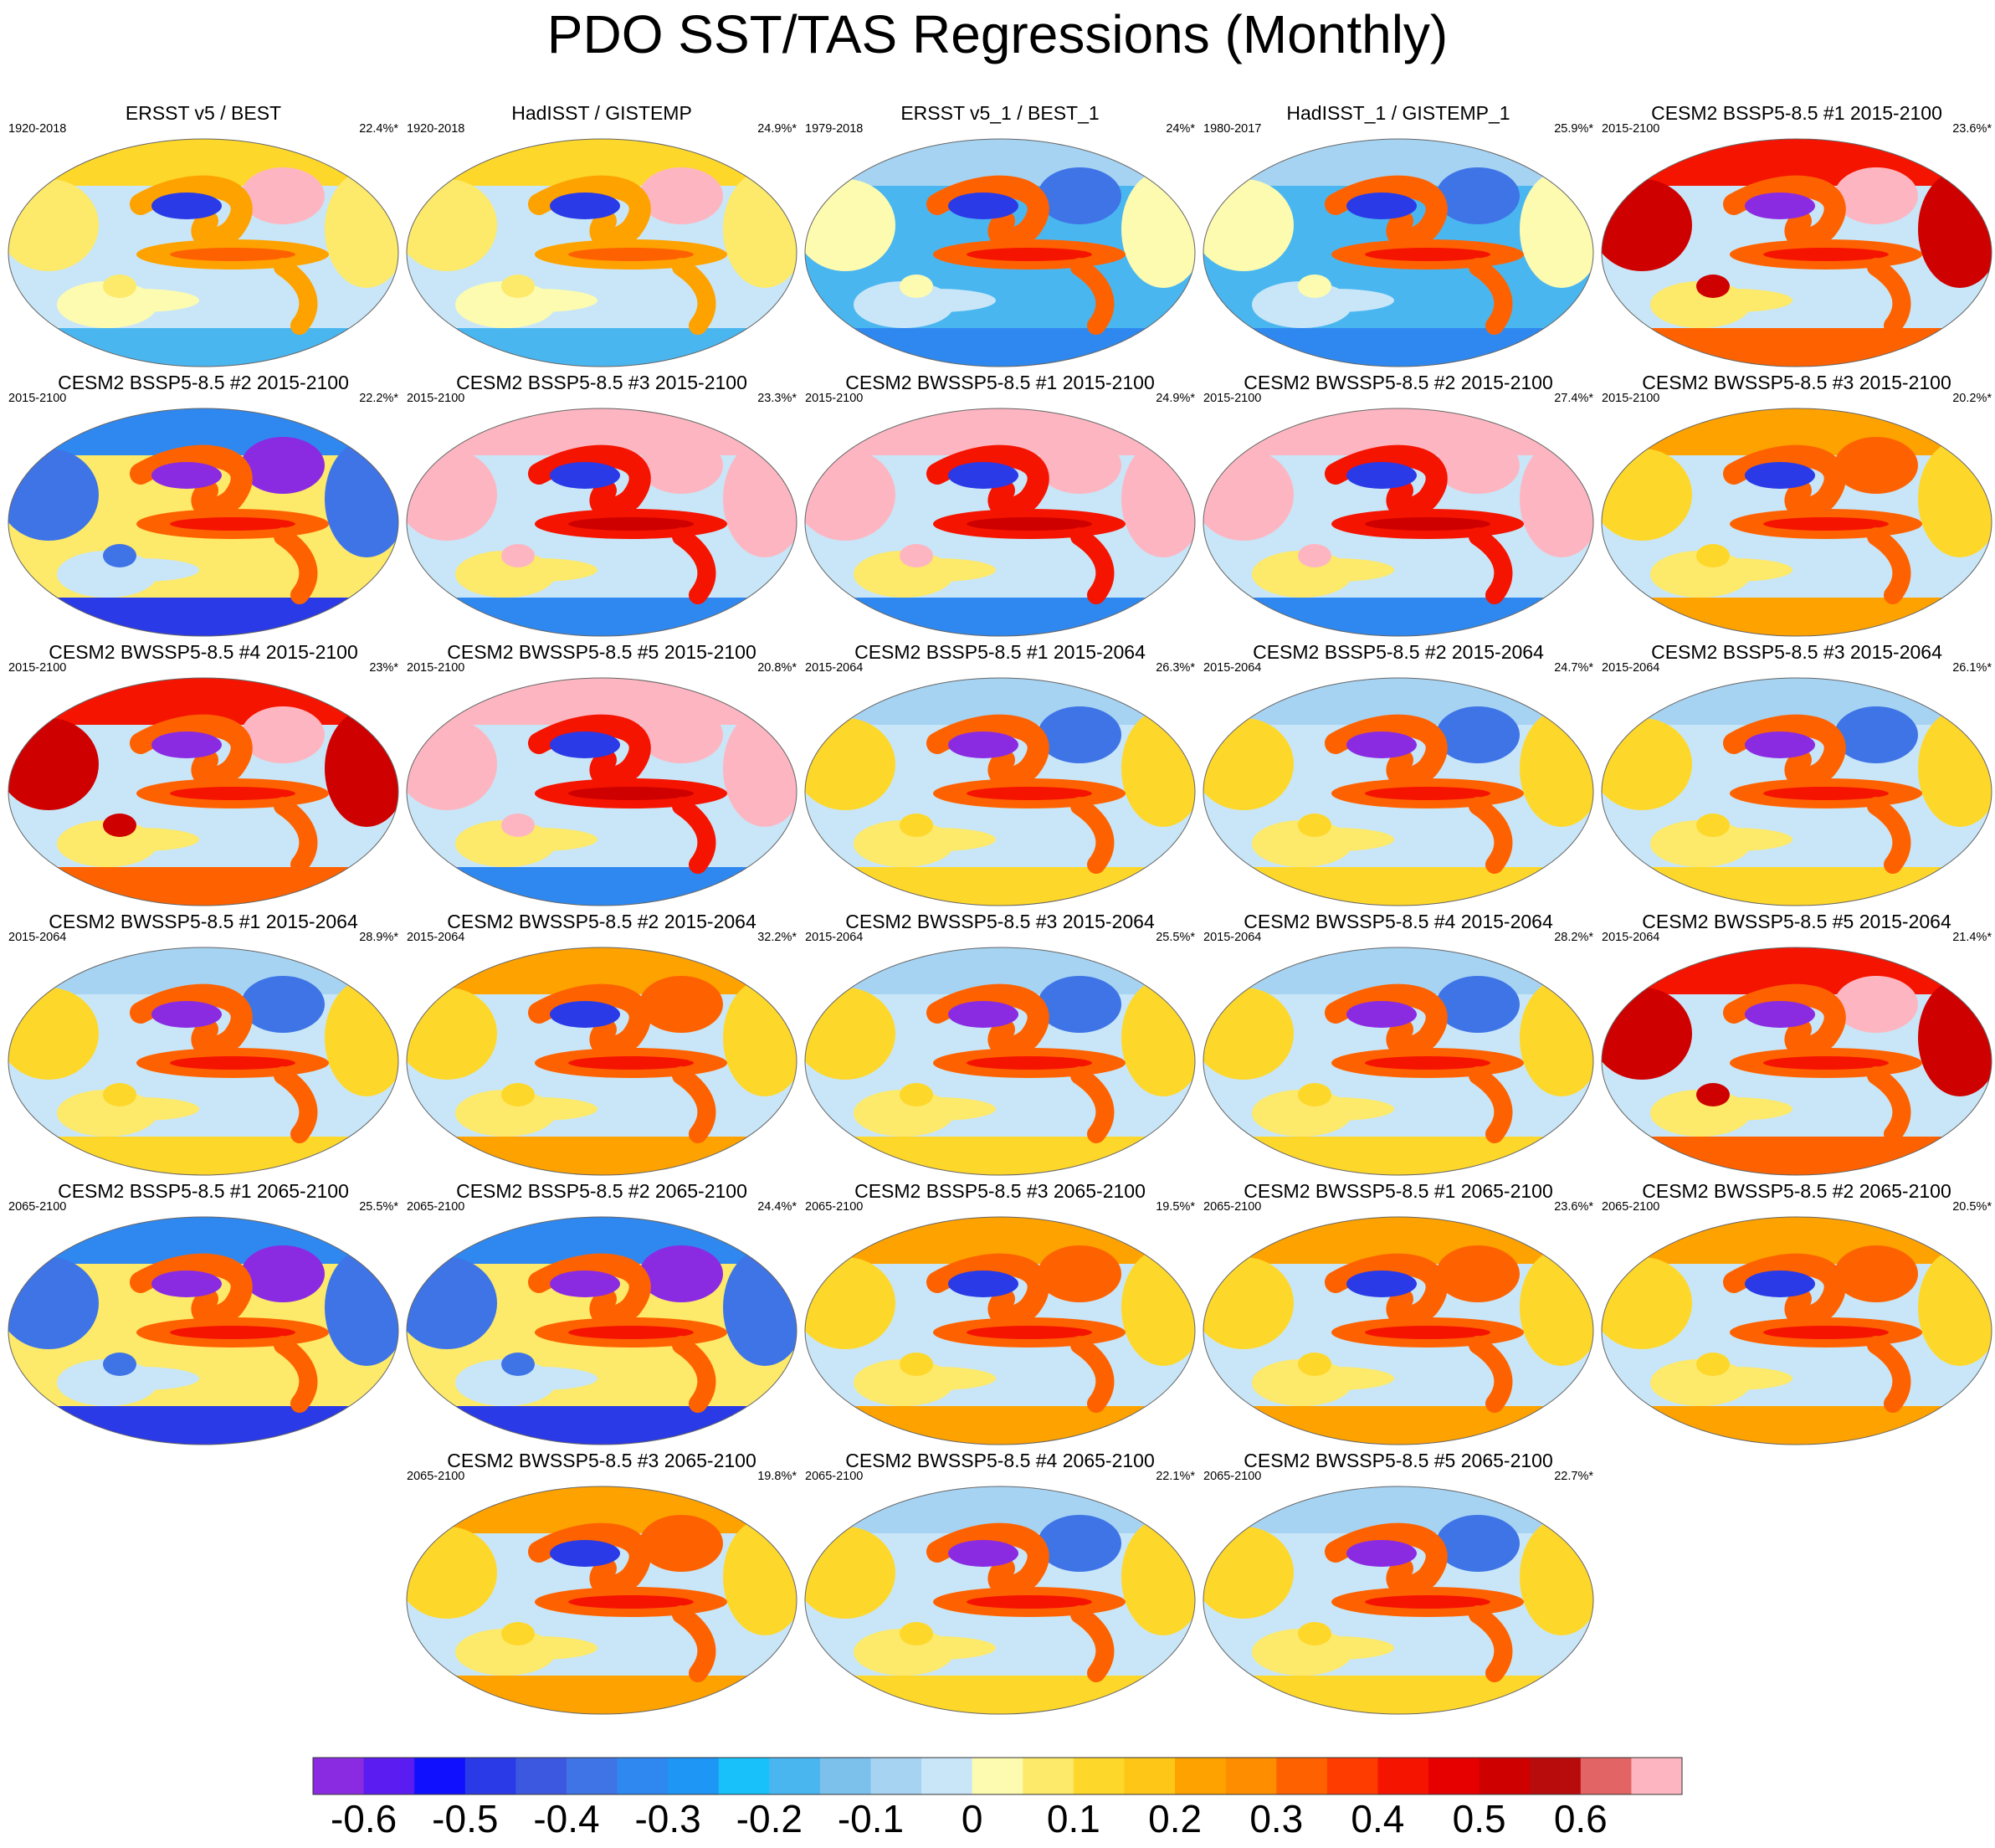 The image size is (1995, 1848). What do you see at coordinates (834, 1476) in the screenshot?
I see `panel-period: 2065-2100` at bounding box center [834, 1476].